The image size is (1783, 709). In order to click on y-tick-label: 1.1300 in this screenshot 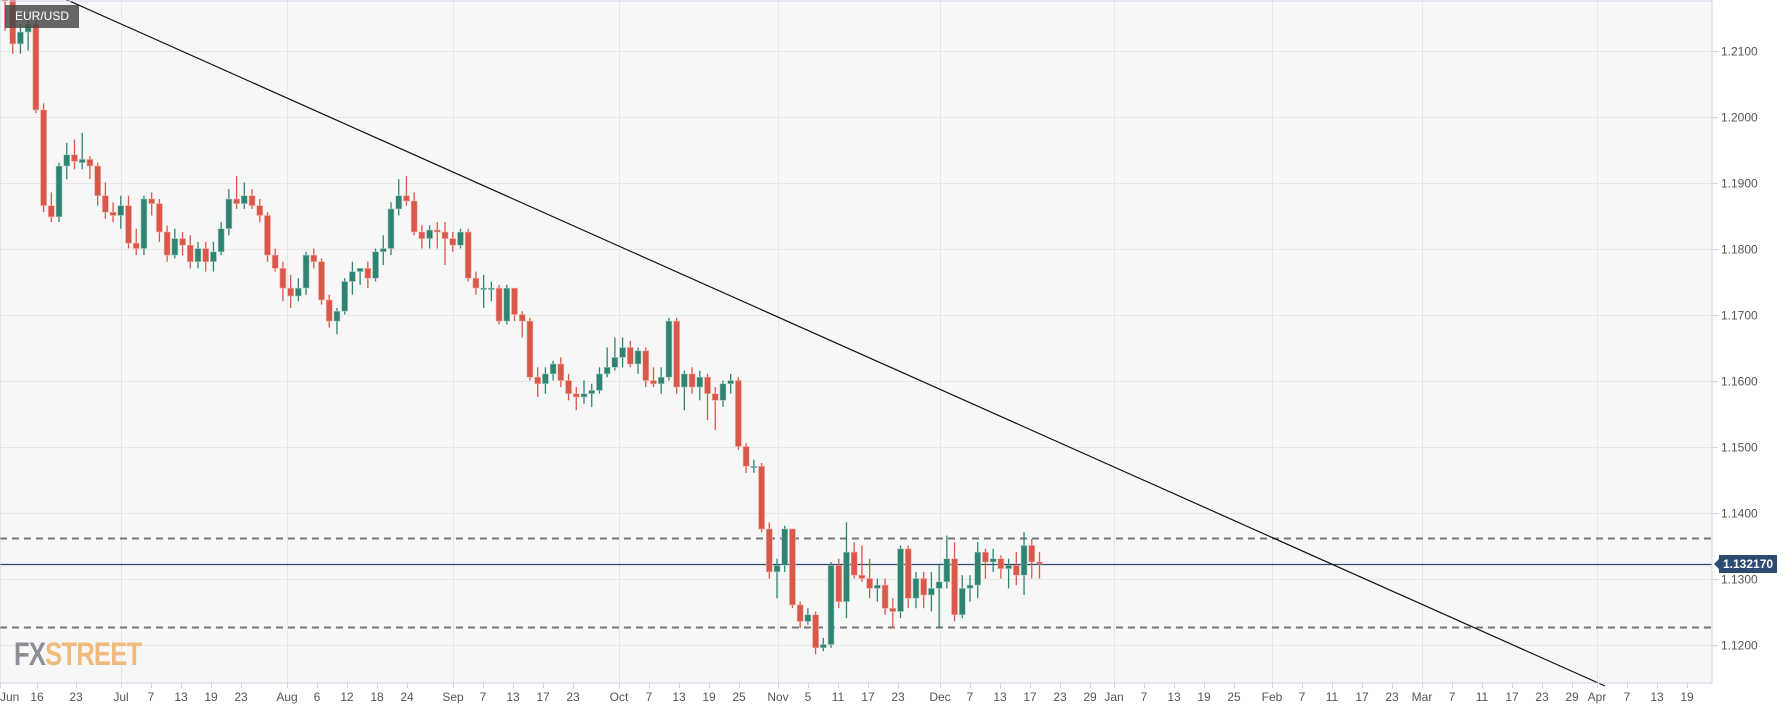, I will do `click(1739, 580)`.